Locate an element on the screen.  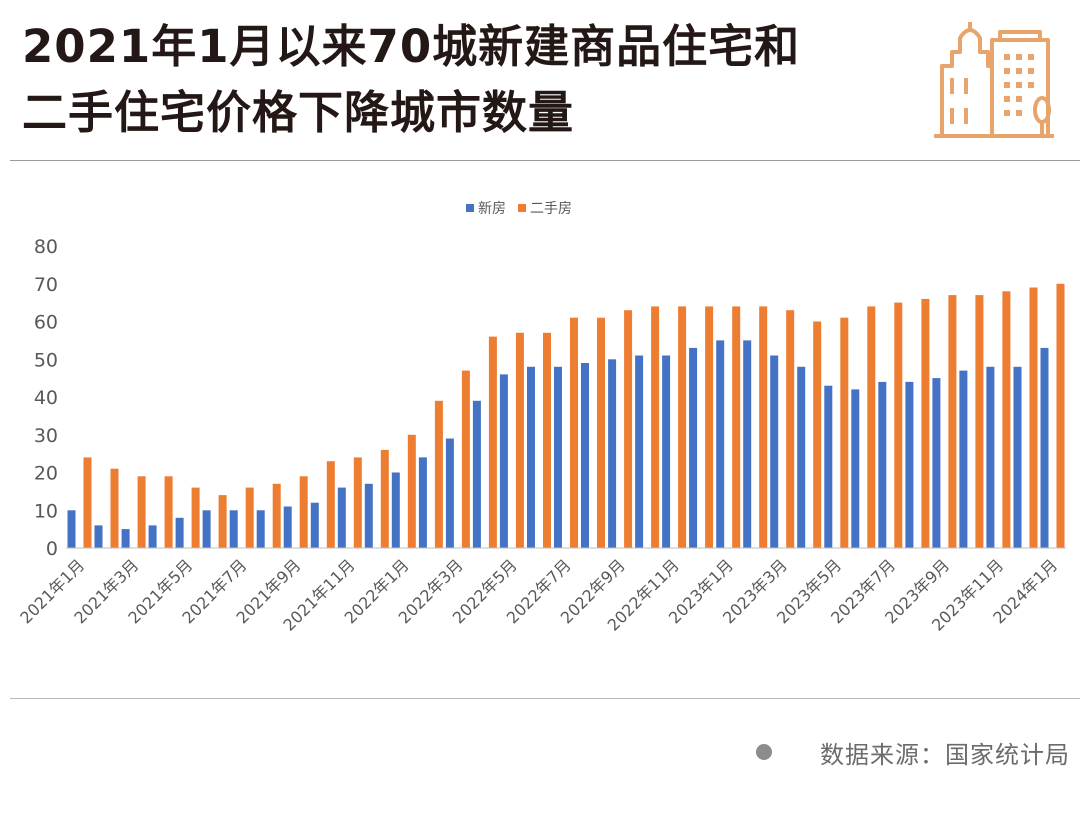
y-tick-label: 10 is located at coordinates (46, 511).